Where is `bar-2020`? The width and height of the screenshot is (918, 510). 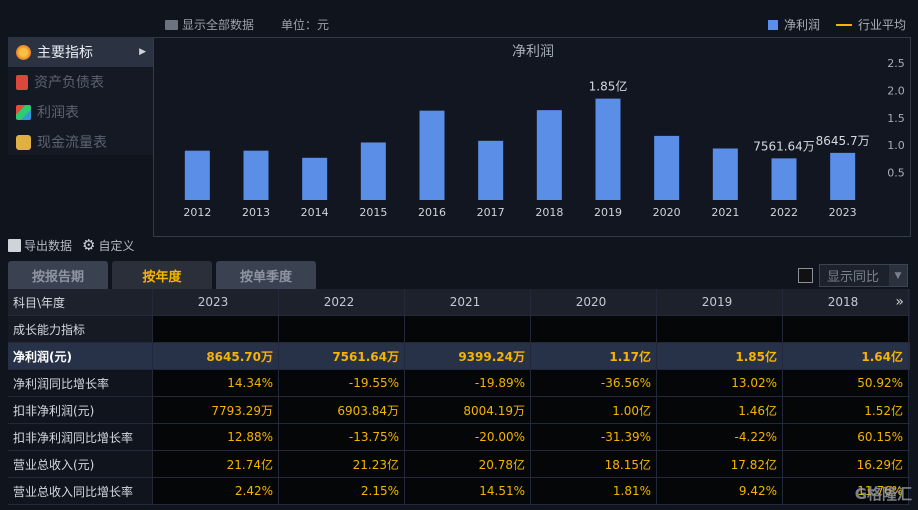
bar-2020 is located at coordinates (667, 167).